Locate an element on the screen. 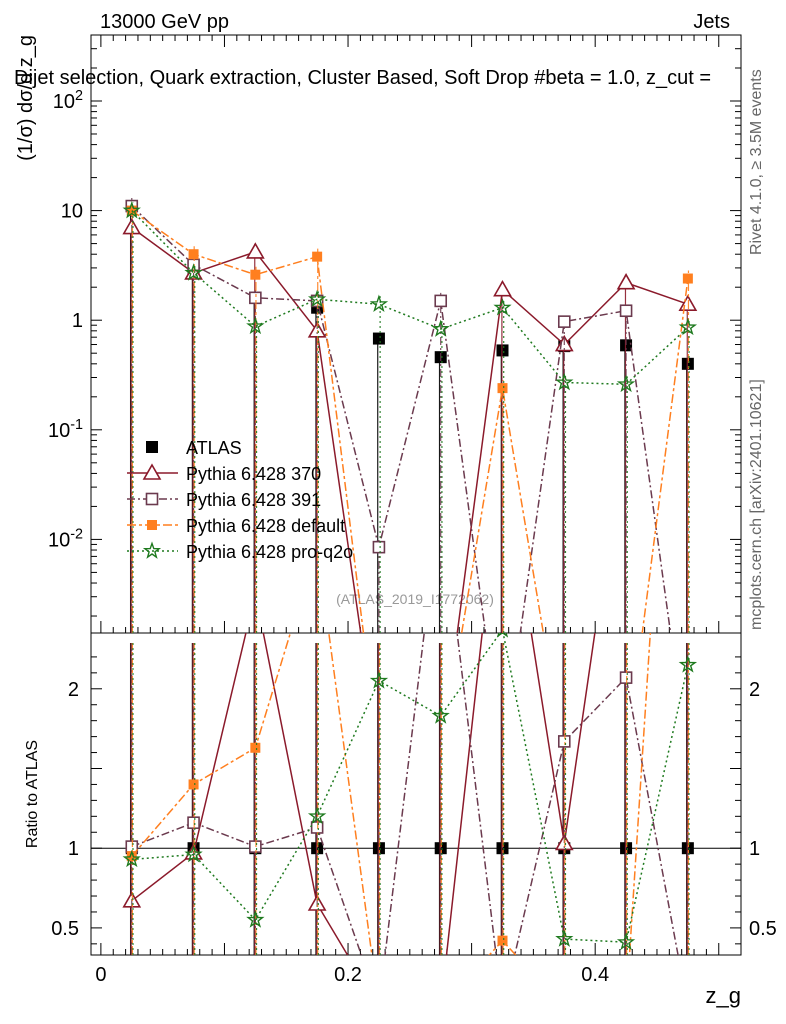 The width and height of the screenshot is (786, 1024). watermark: (ATLAS_2019_I1772062) is located at coordinates (415, 599).